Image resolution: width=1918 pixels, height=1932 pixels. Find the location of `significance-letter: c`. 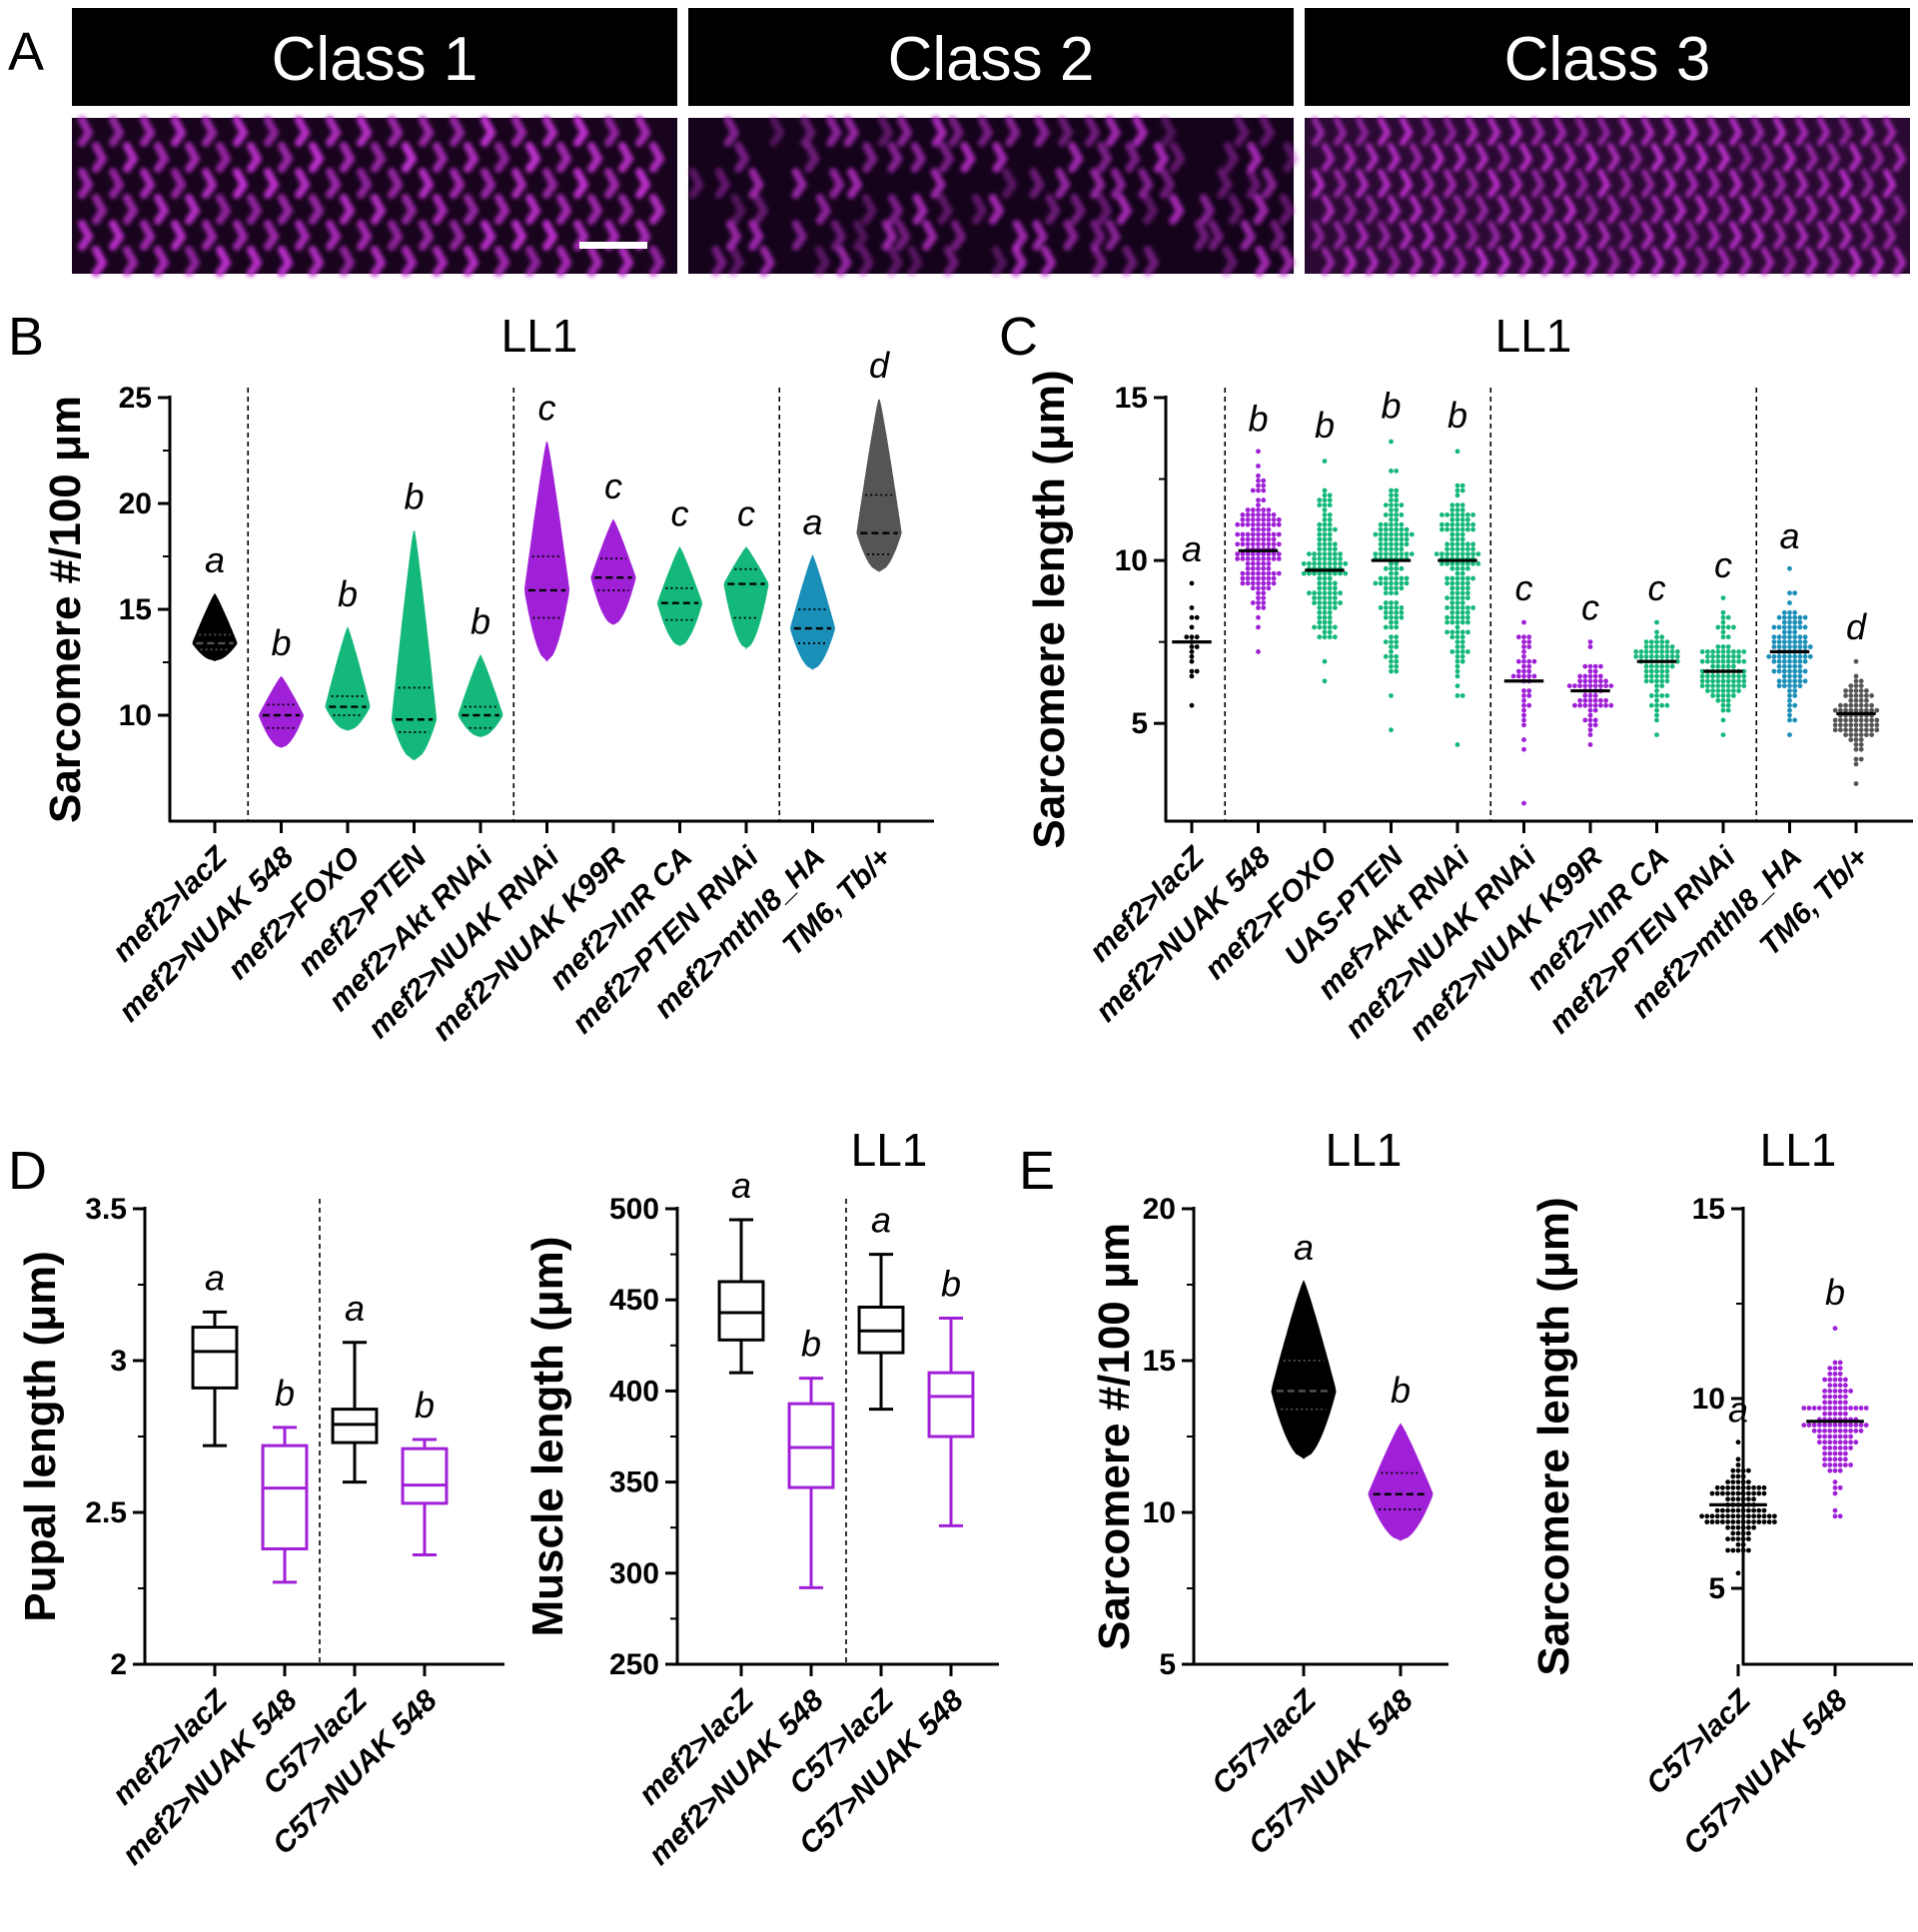

significance-letter: c is located at coordinates (1590, 607).